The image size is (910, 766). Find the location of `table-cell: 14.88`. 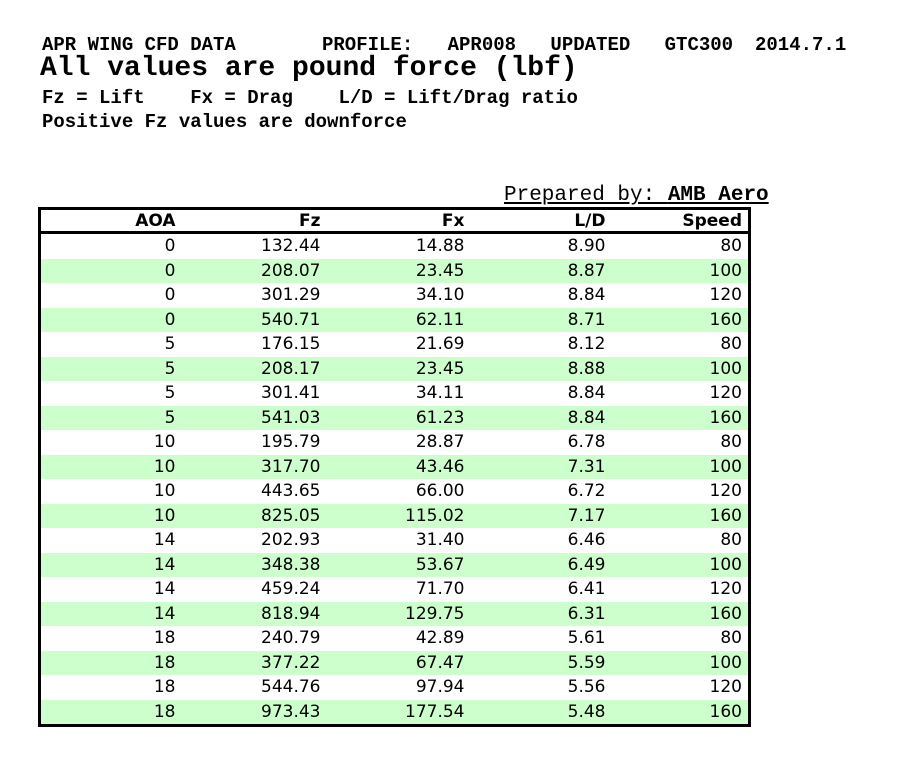

table-cell: 14.88 is located at coordinates (440, 246).